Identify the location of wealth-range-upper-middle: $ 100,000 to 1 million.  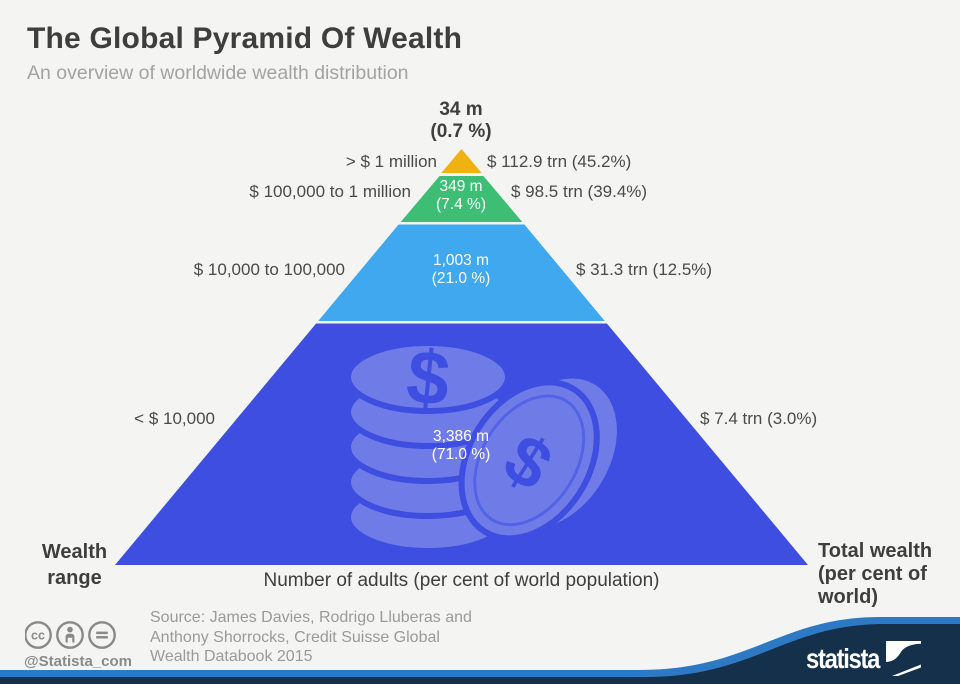
(330, 191).